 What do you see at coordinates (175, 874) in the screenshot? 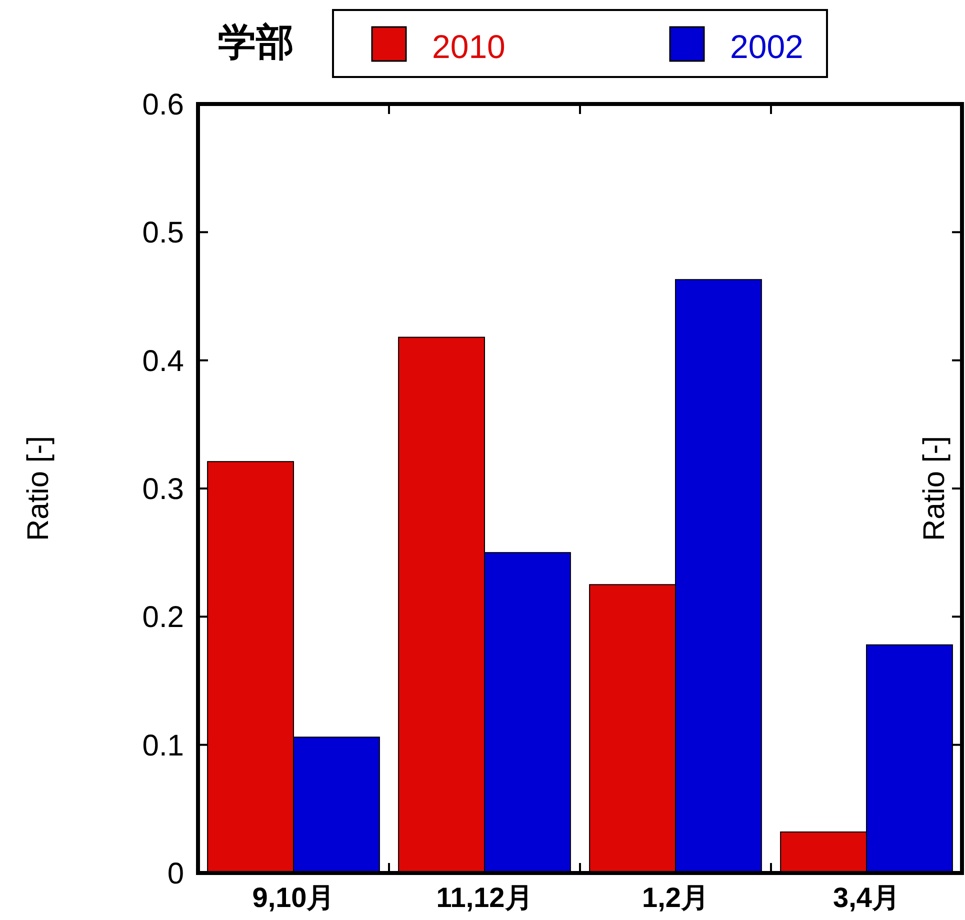
I see `y-tick-label: 0` at bounding box center [175, 874].